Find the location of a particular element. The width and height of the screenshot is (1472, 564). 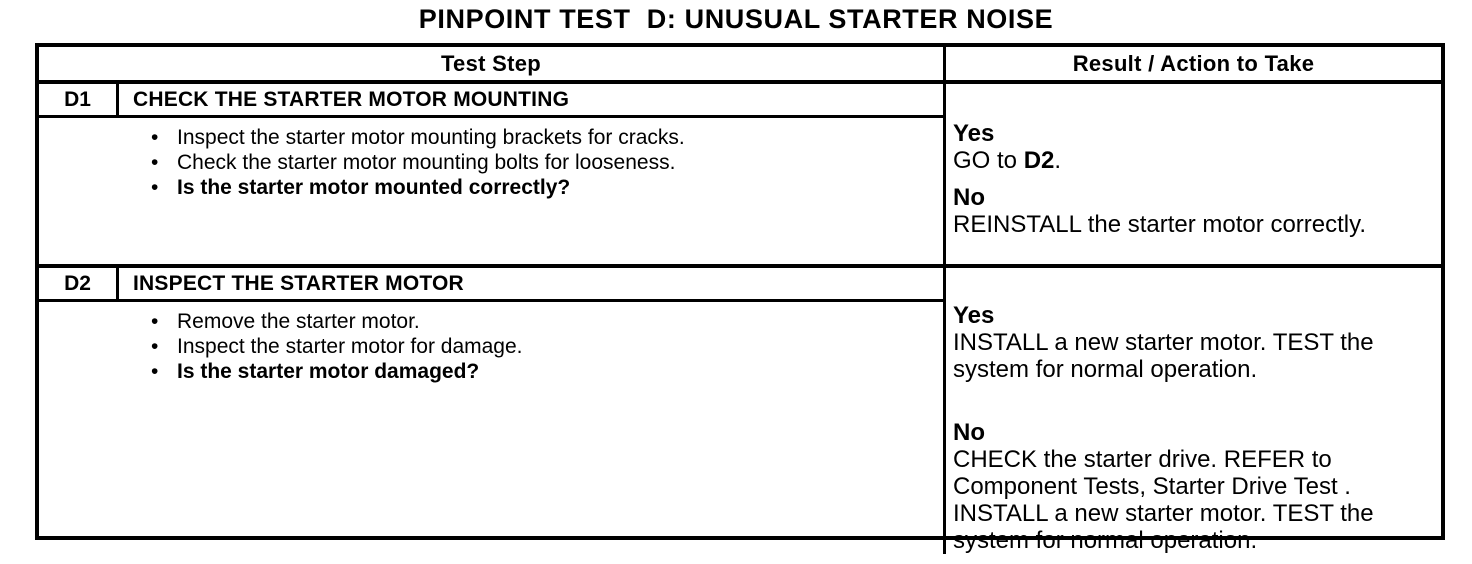

step-id-d2: D2 is located at coordinates (79, 283).